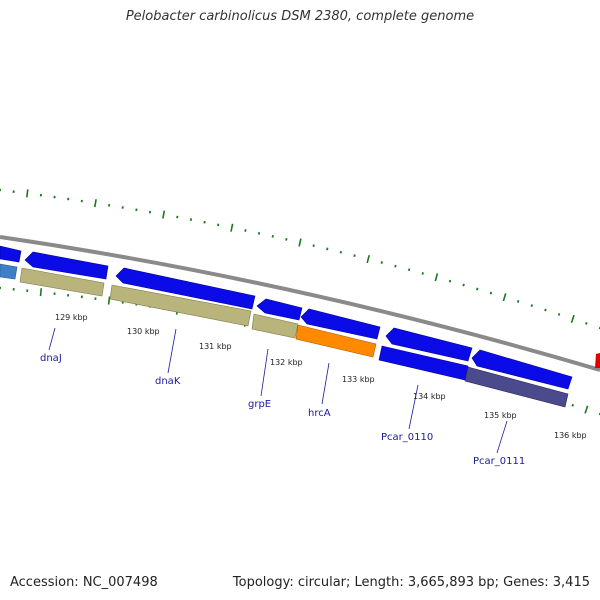  What do you see at coordinates (185, 288) in the screenshot?
I see `gene-arrow-dnaK-upper` at bounding box center [185, 288].